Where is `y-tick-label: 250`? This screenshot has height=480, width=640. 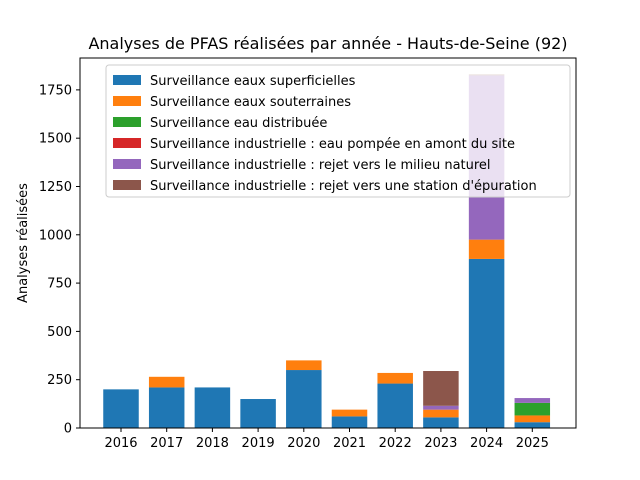 y-tick-label: 250 is located at coordinates (59, 380).